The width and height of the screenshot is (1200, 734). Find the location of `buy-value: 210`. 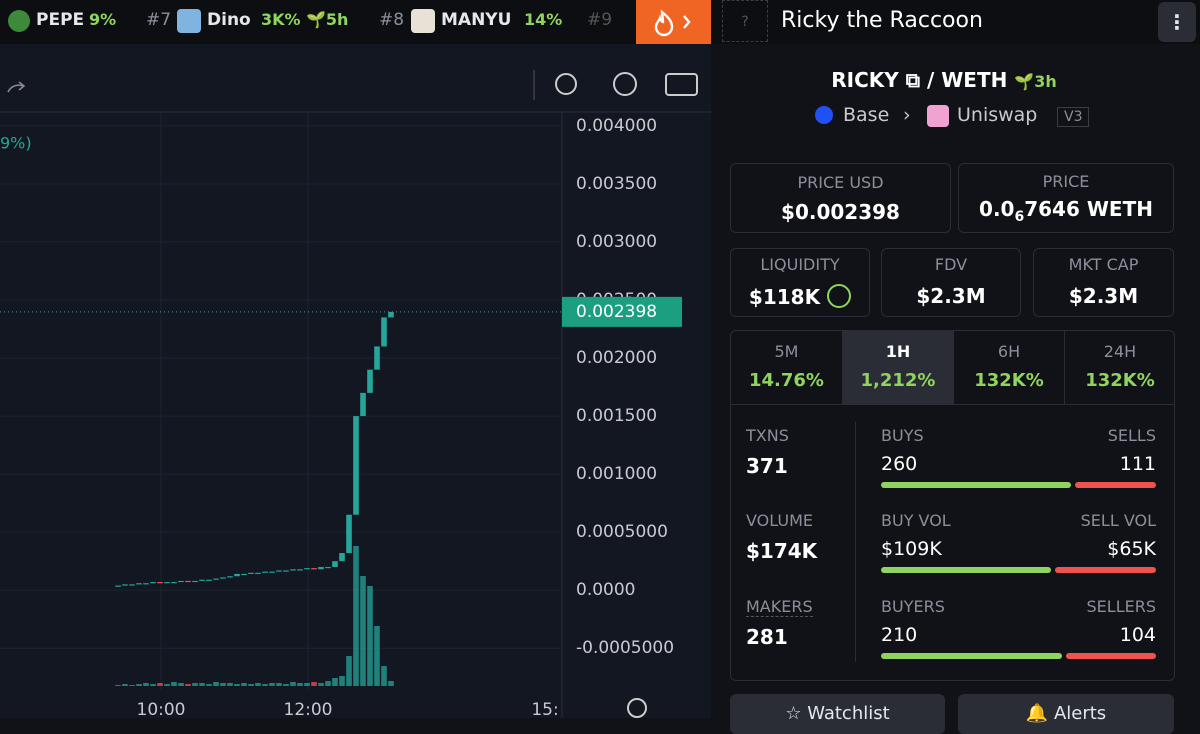

buy-value: 210 is located at coordinates (899, 635).